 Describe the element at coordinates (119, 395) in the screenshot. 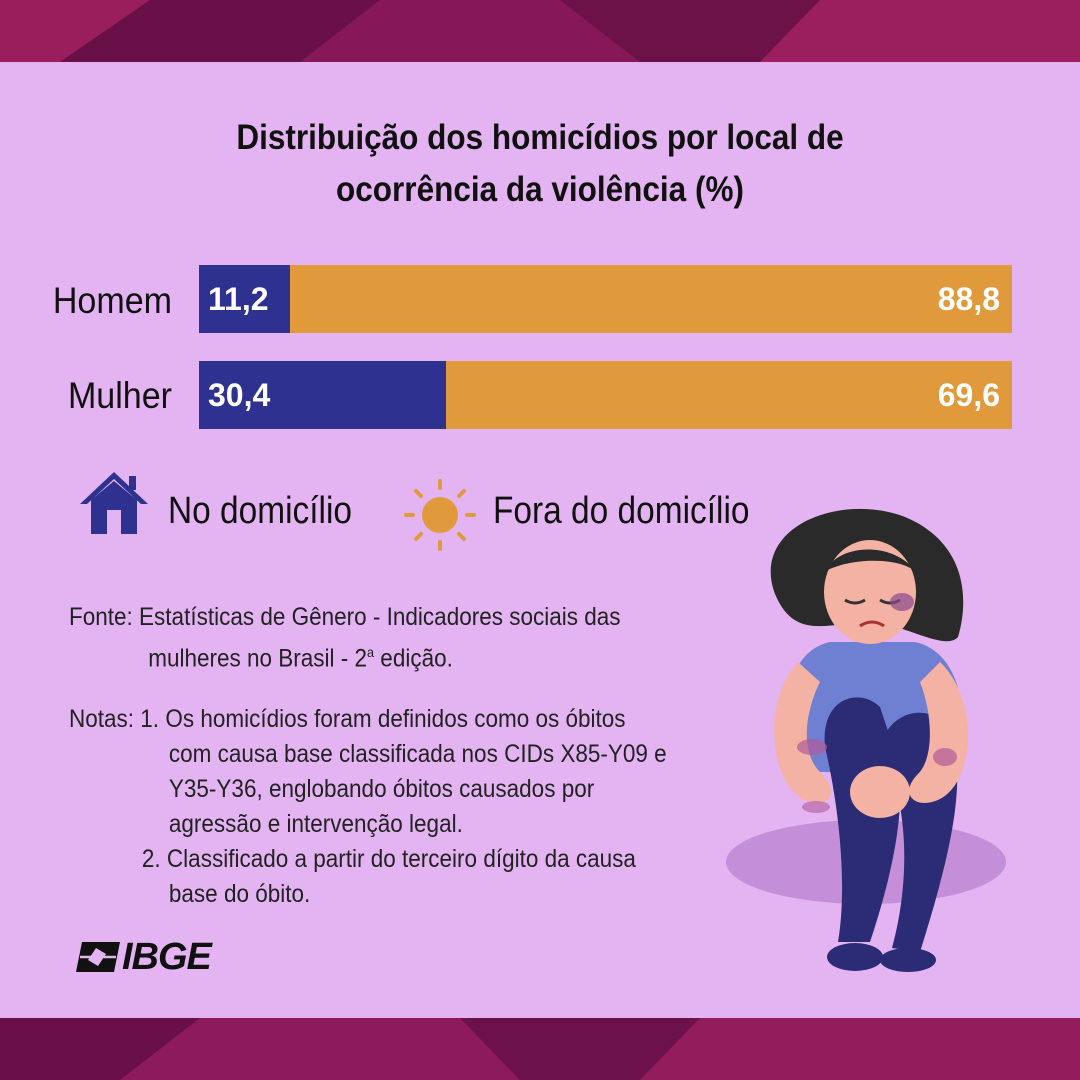

I see `category-label-mulher: Mulher` at that location.